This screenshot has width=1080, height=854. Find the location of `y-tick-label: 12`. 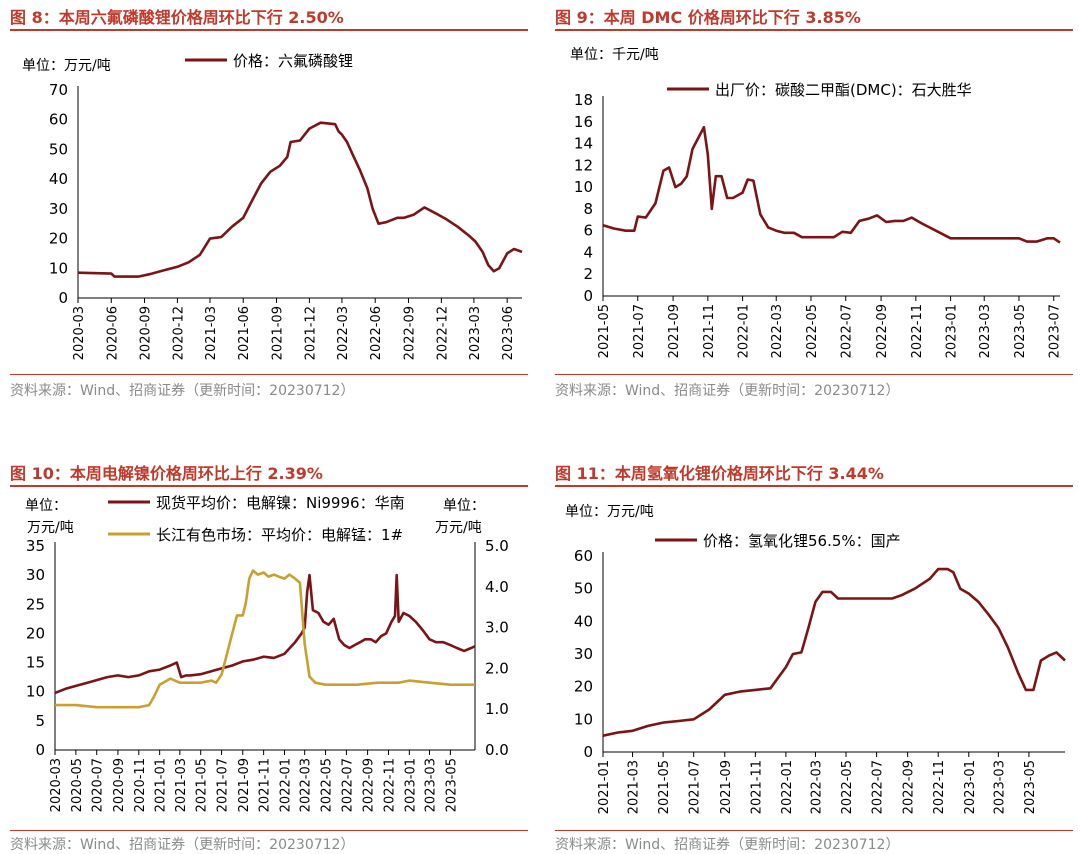

y-tick-label: 12 is located at coordinates (583, 165).